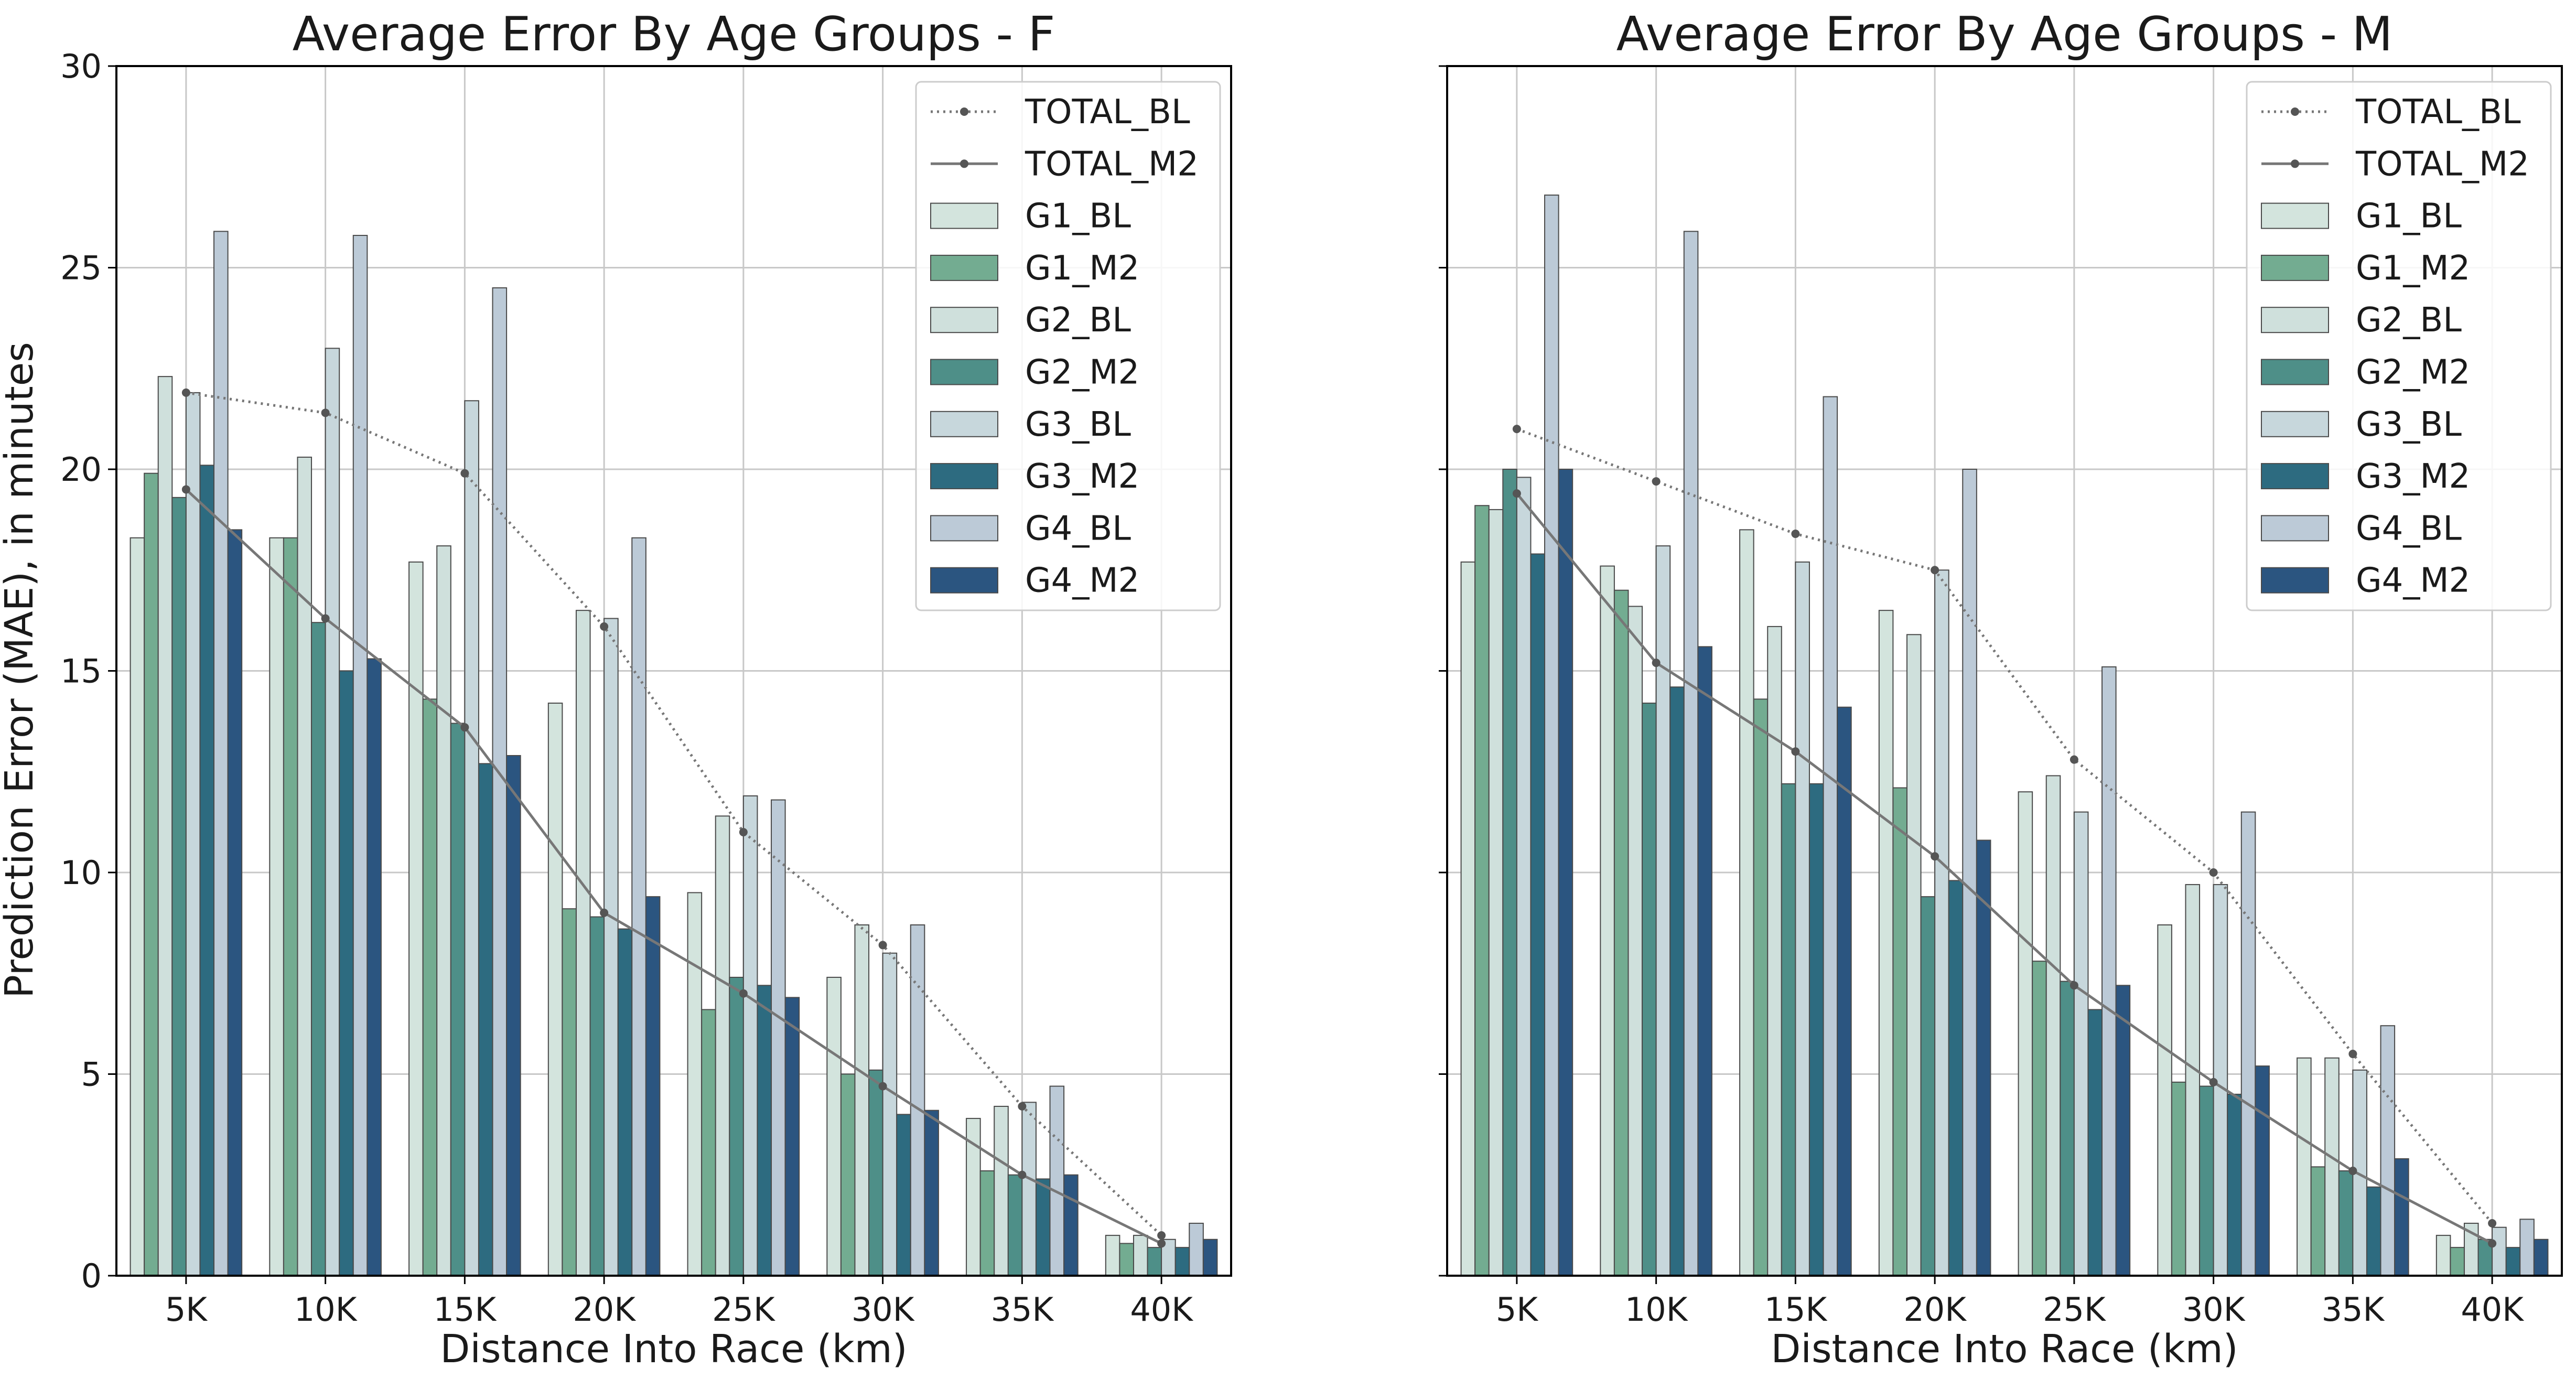 The image size is (2576, 1390). I want to click on y-tick-label: 30, so click(81, 66).